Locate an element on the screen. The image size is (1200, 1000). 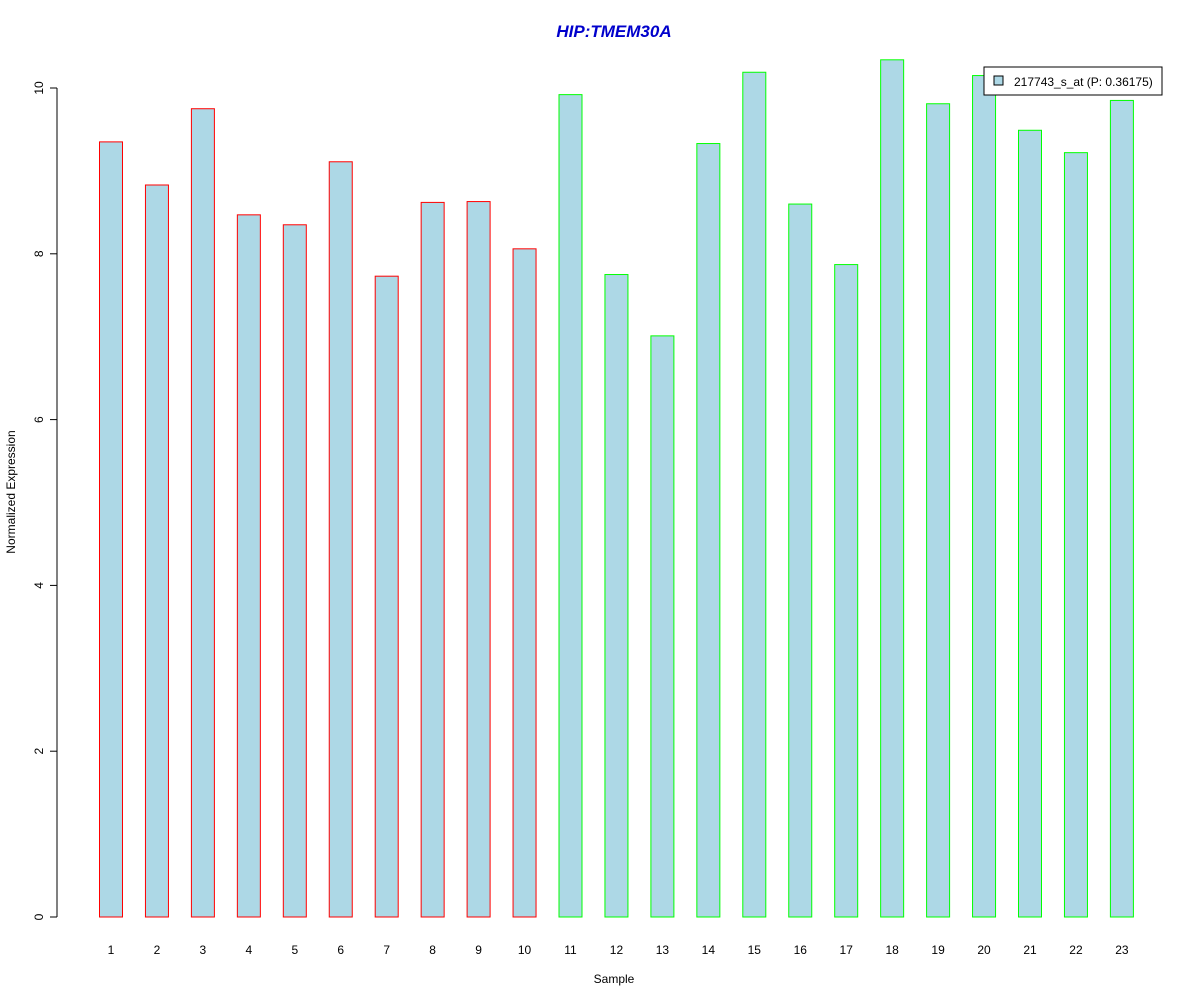
x-tick-labels: 1 2 3 4 5 6 7 8 9 10 11 12 13 14 15 16 17 18 19 20 21 22 23 is located at coordinates (618, 950).